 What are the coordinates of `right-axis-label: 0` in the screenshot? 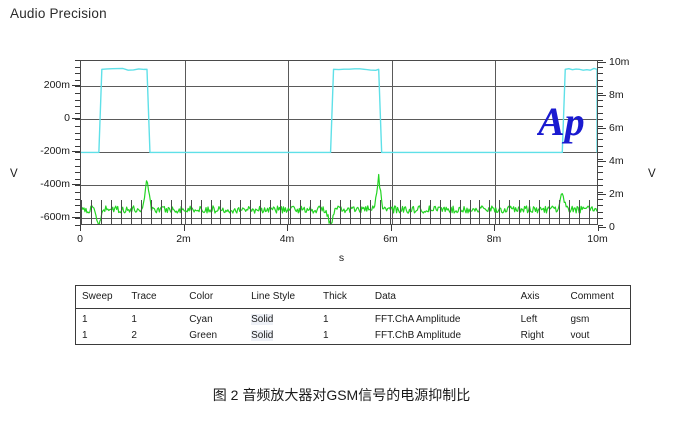 It's located at (612, 227).